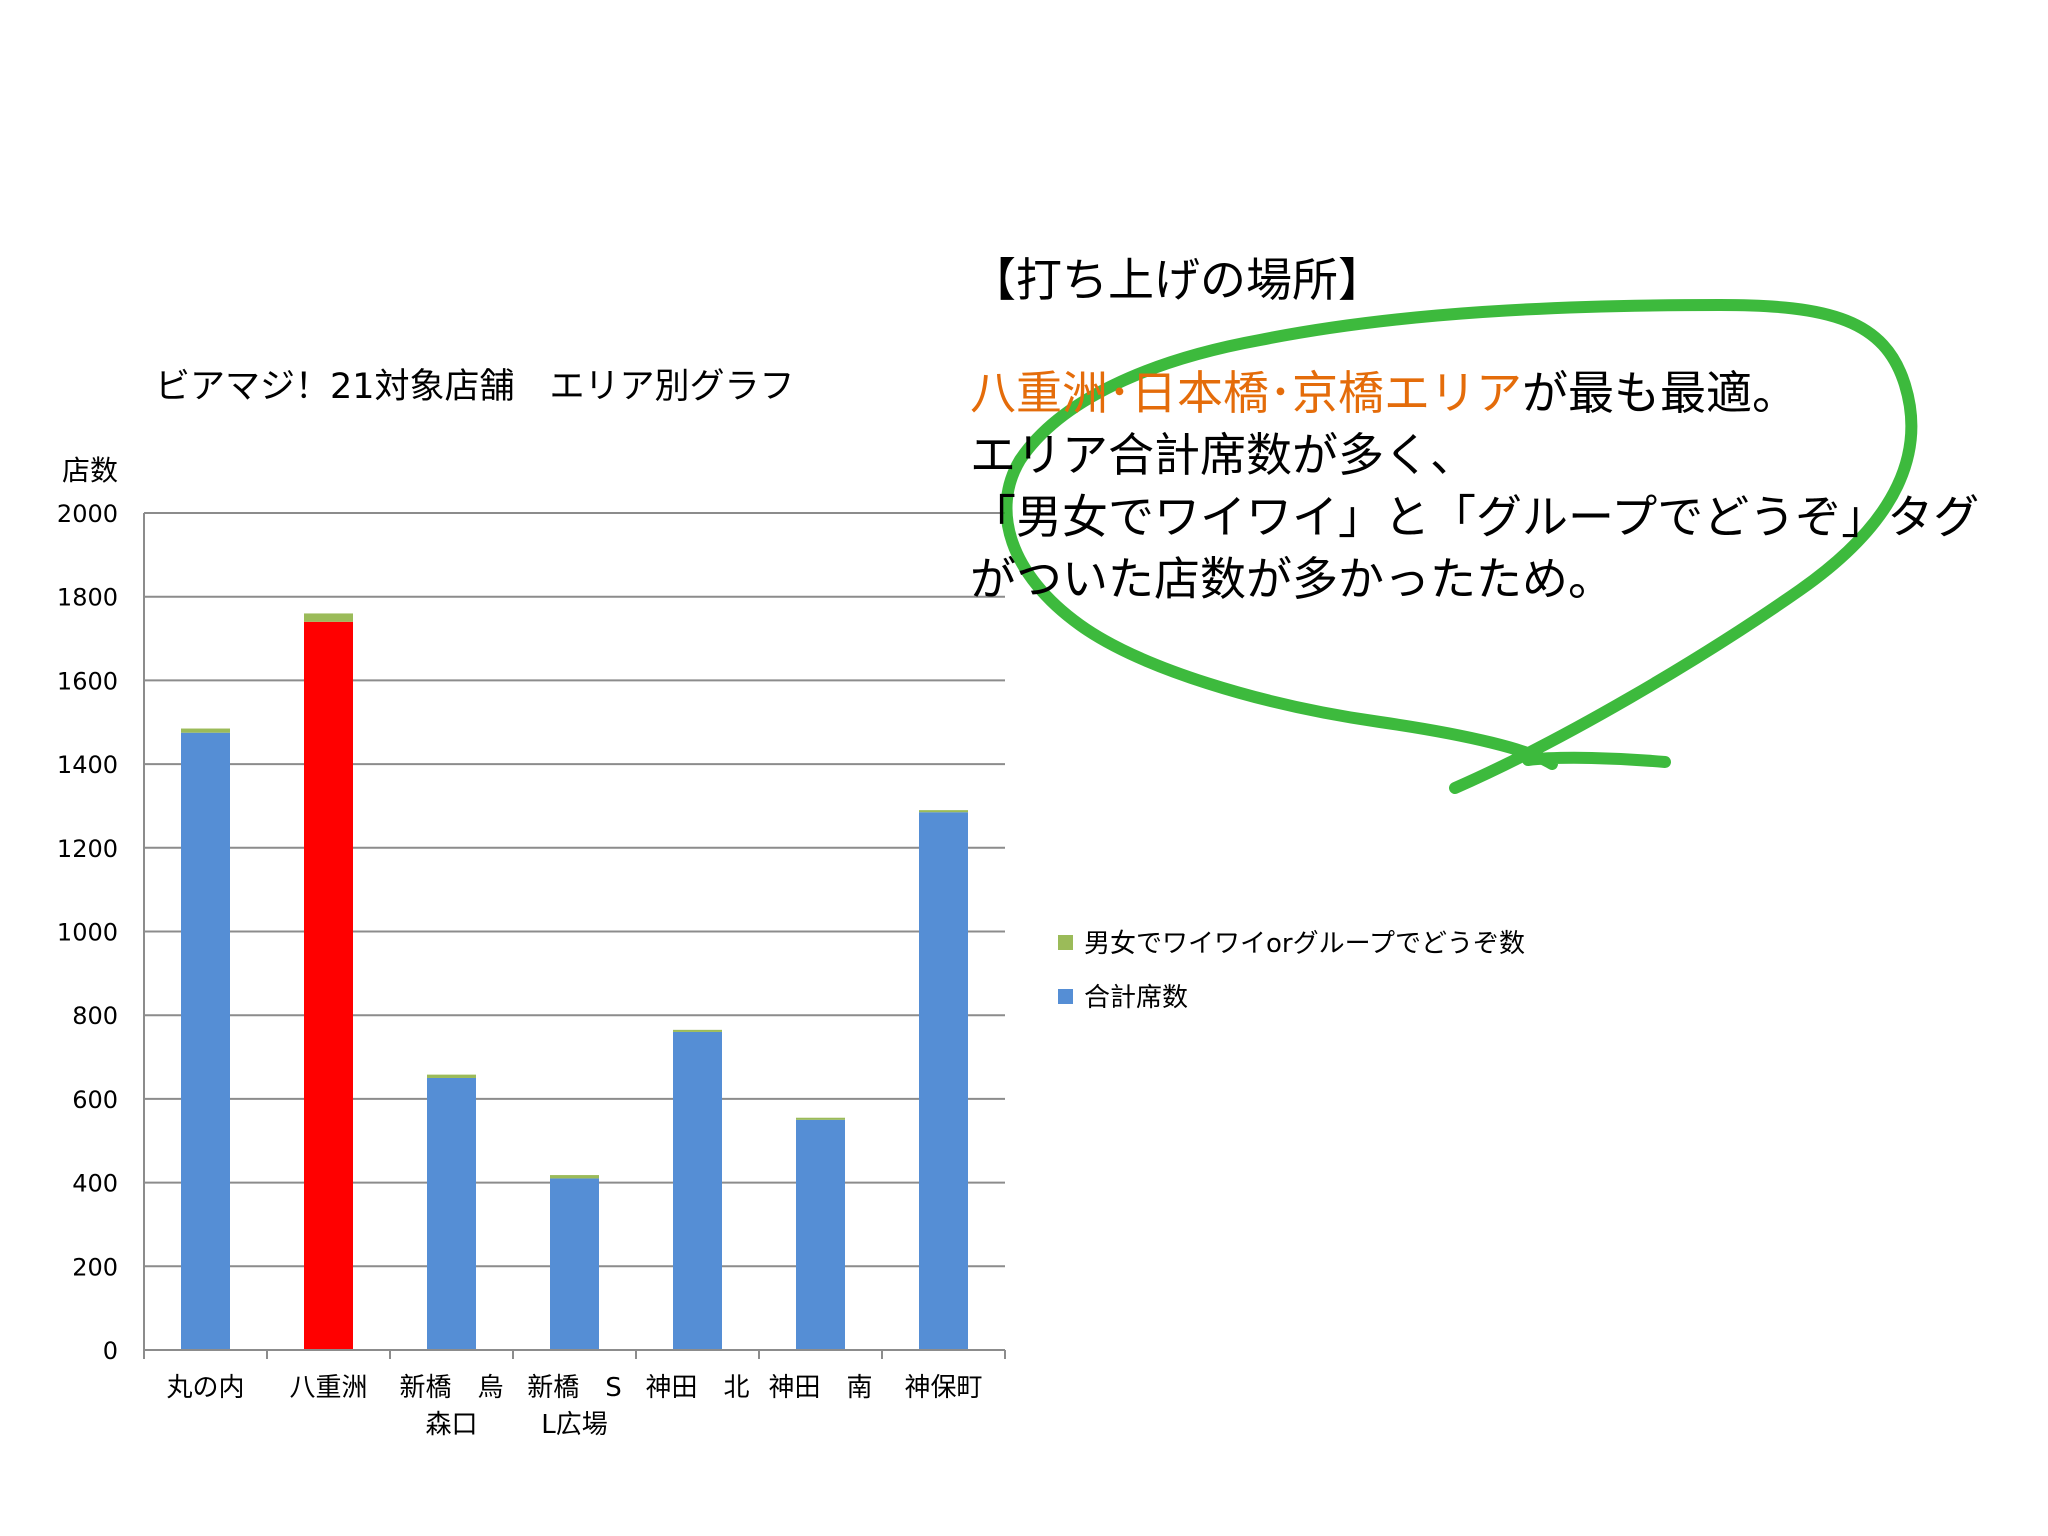 This screenshot has height=1536, width=2048. I want to click on note-line-3: 「男女でワイワイ」と「グループでどうぞ」タグ, so click(1475, 517).